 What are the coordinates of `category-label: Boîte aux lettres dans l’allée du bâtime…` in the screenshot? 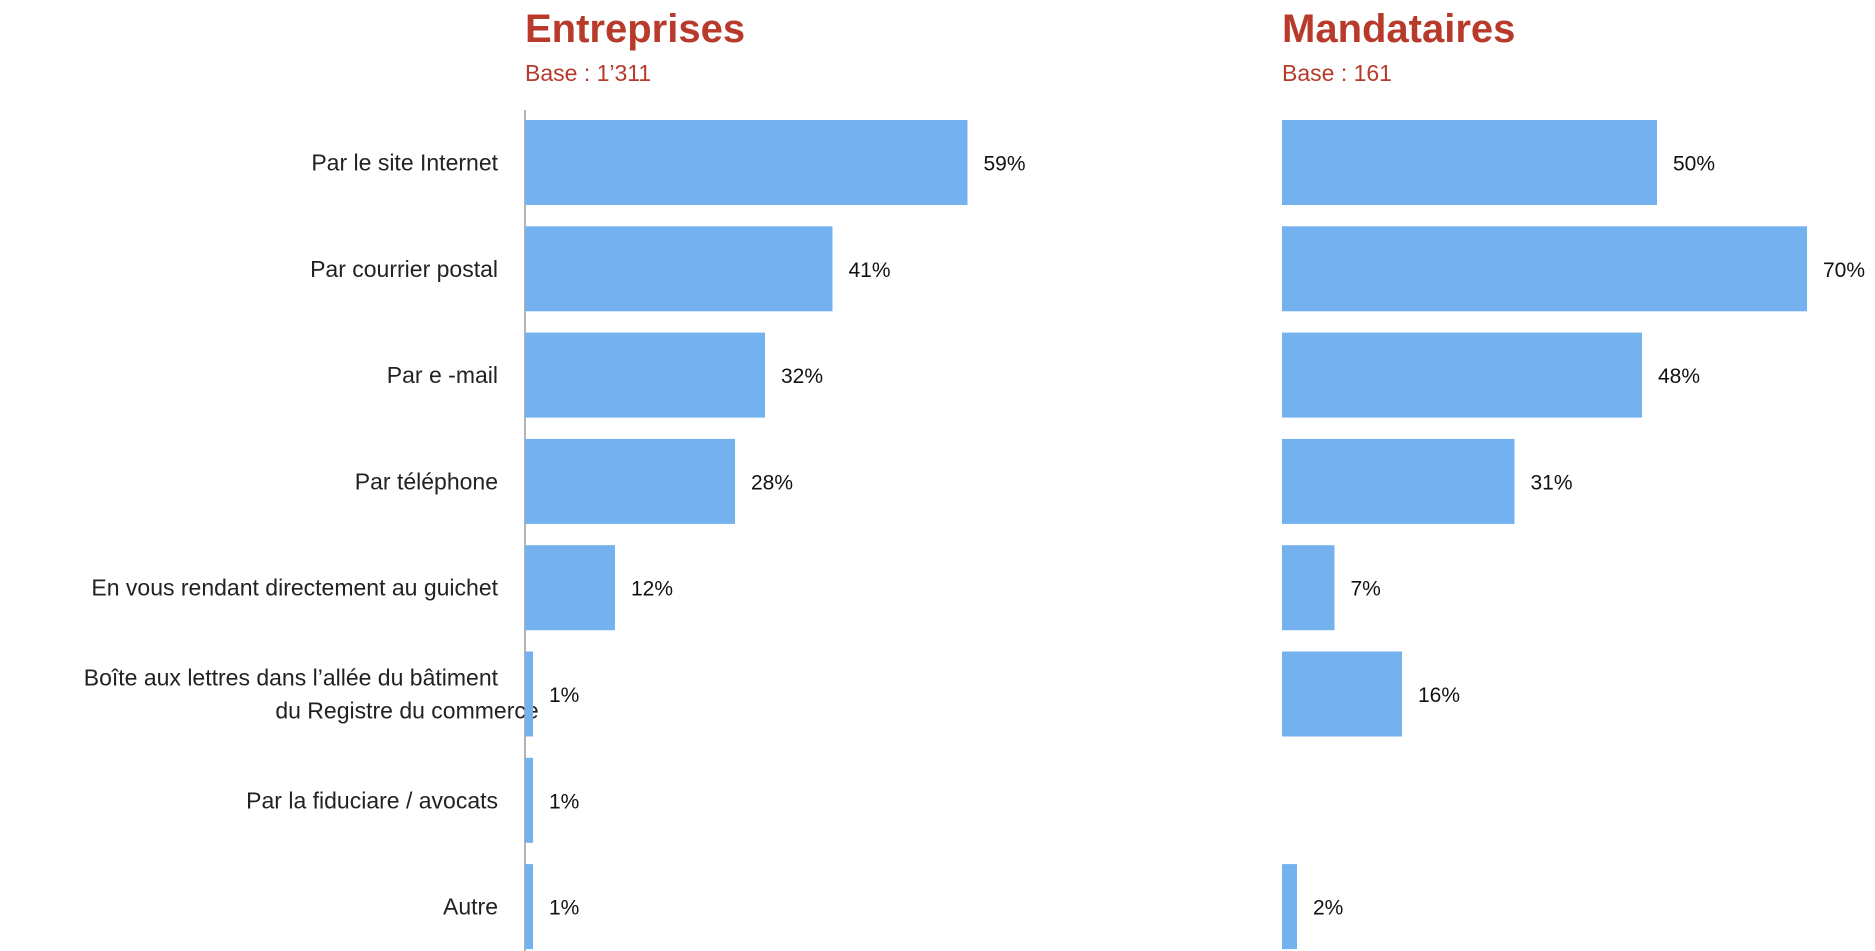 It's located at (291, 678).